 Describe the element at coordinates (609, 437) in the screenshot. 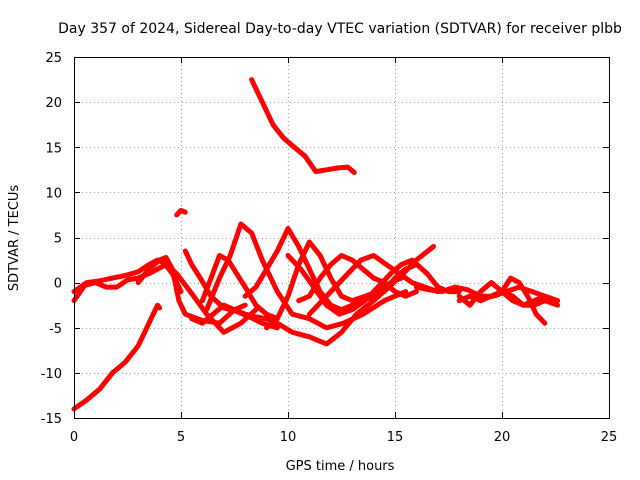

I see `x-tick-label: 25` at that location.